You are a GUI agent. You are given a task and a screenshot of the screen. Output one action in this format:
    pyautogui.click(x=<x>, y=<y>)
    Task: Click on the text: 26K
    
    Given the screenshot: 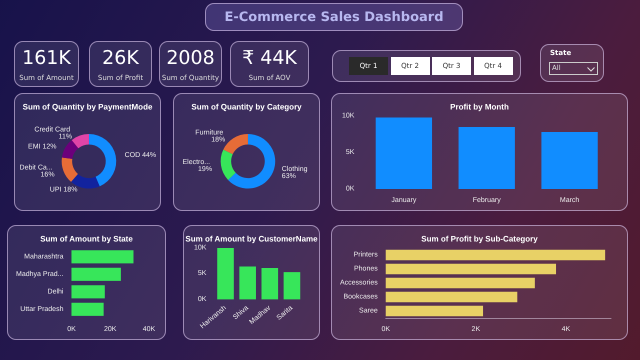 What is the action you would take?
    pyautogui.click(x=120, y=58)
    